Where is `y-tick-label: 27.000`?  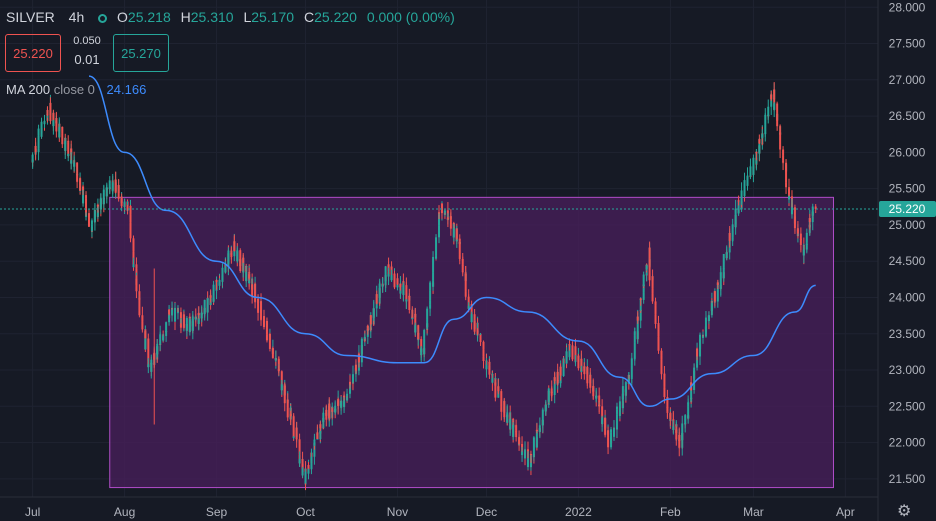 y-tick-label: 27.000 is located at coordinates (907, 80).